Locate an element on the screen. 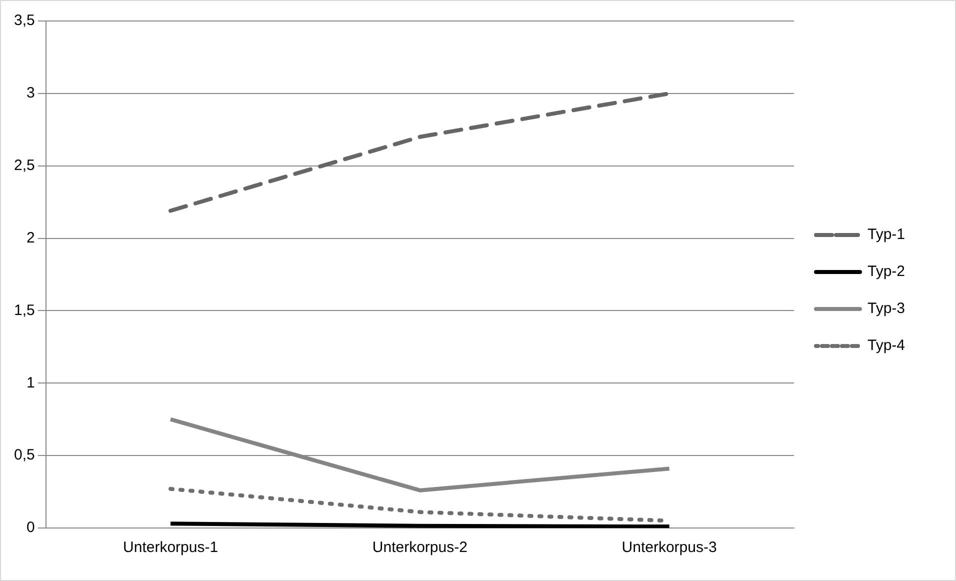  y-tick-label: 1,5 is located at coordinates (24, 310).